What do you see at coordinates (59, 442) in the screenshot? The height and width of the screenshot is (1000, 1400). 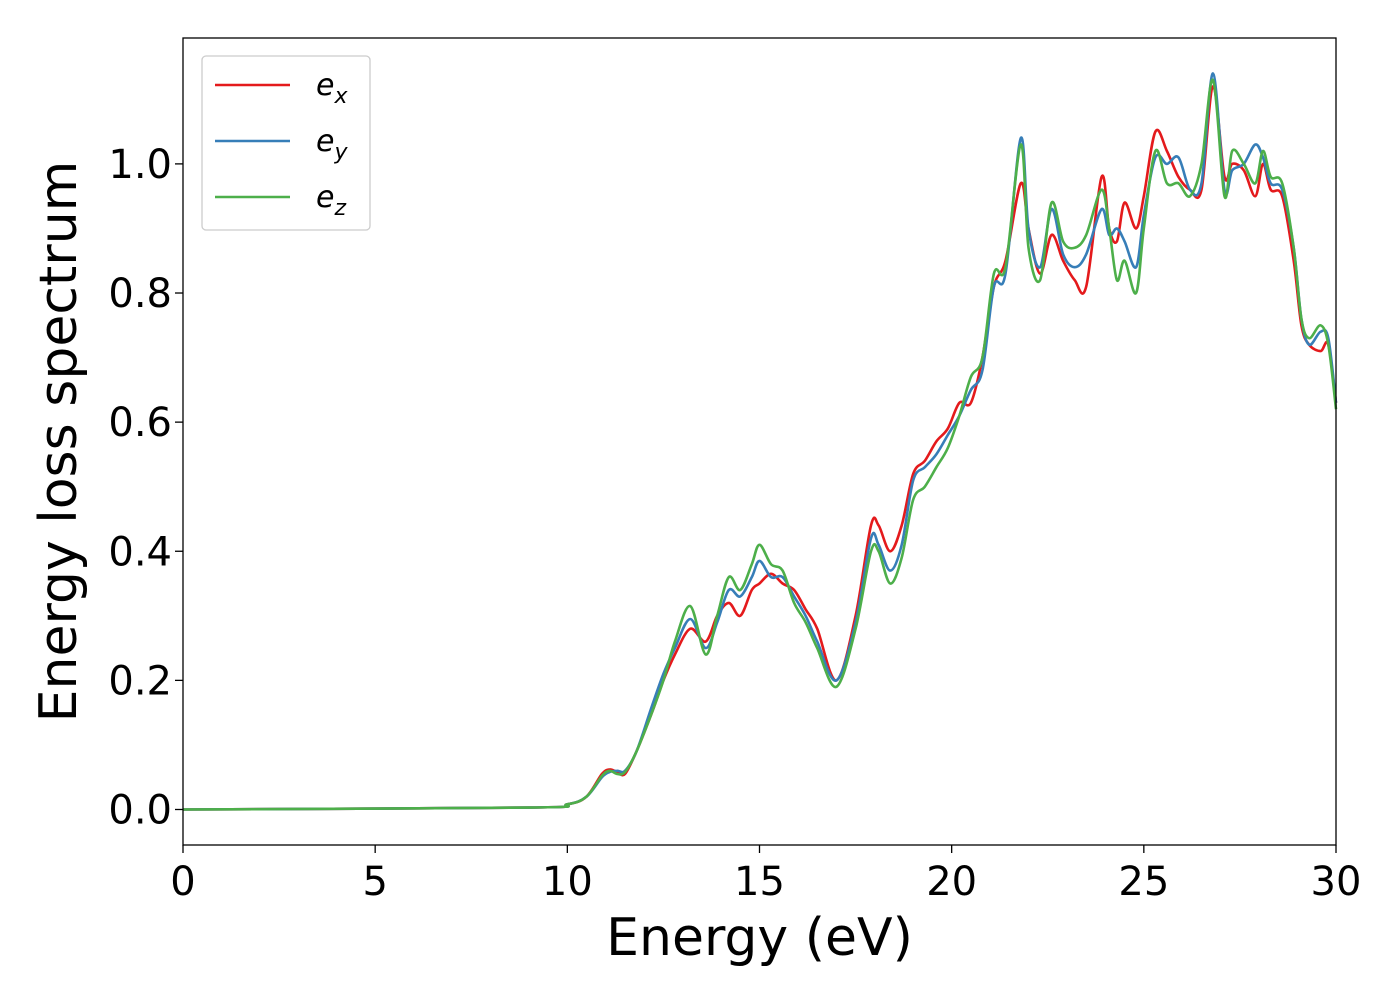 I see `y-axis-label: Energy loss spectrum` at bounding box center [59, 442].